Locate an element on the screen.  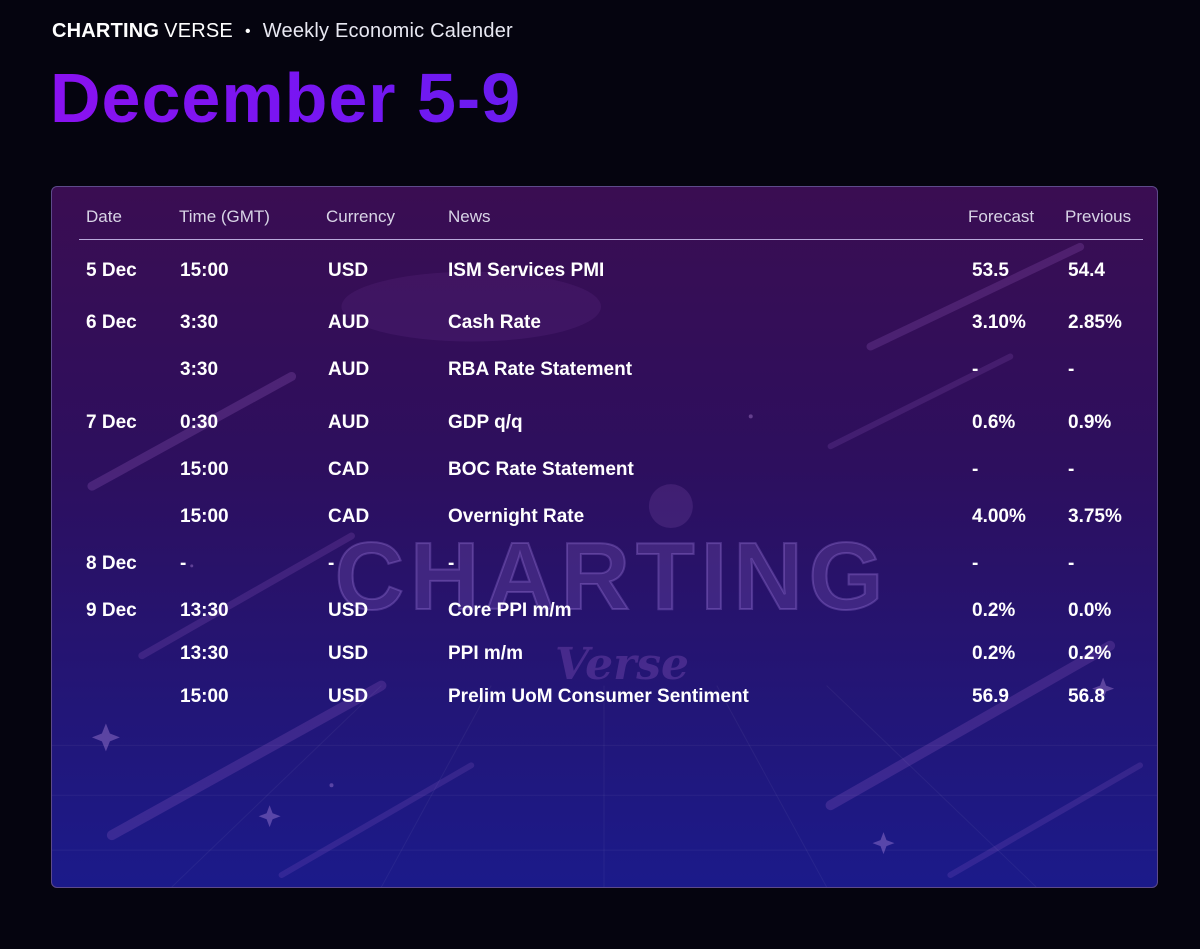
cell-news: BOC Rate Statement is located at coordinates (541, 469).